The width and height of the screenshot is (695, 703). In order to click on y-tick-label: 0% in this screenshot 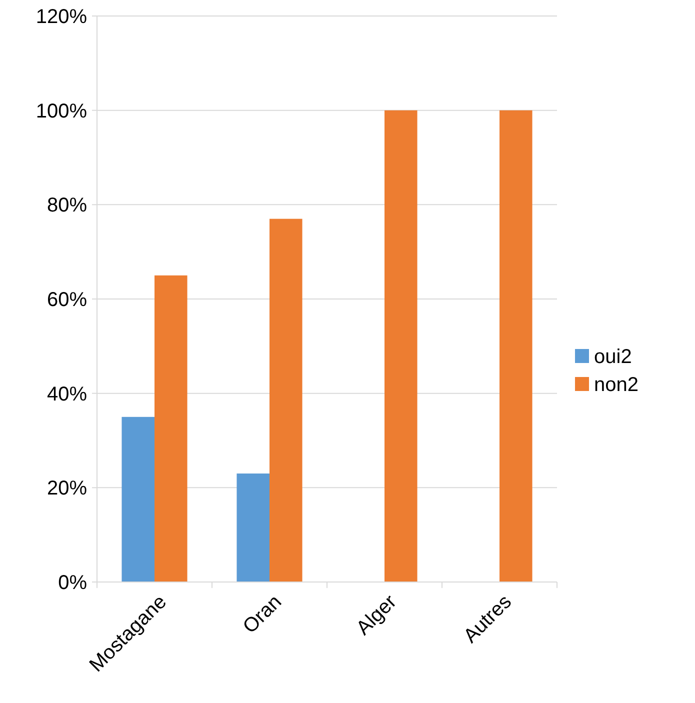, I will do `click(73, 583)`.